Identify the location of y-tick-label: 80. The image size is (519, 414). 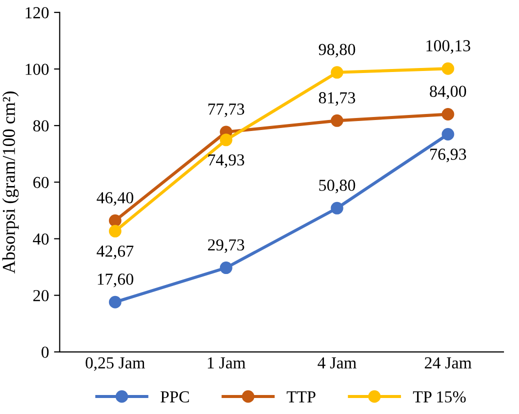
(41, 126).